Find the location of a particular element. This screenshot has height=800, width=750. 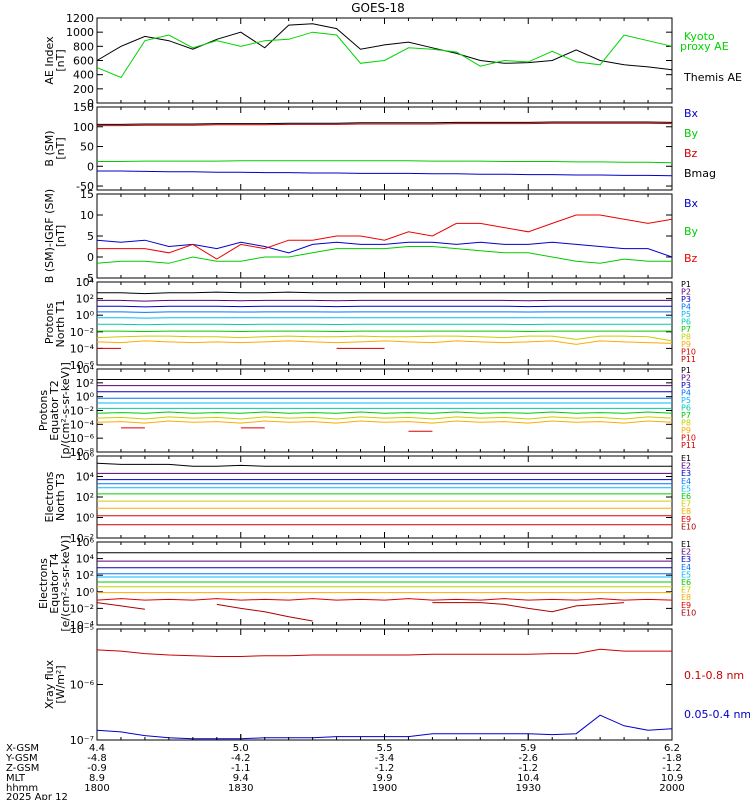

legend-b-igrf: Bx By Bz is located at coordinates (691, 231).